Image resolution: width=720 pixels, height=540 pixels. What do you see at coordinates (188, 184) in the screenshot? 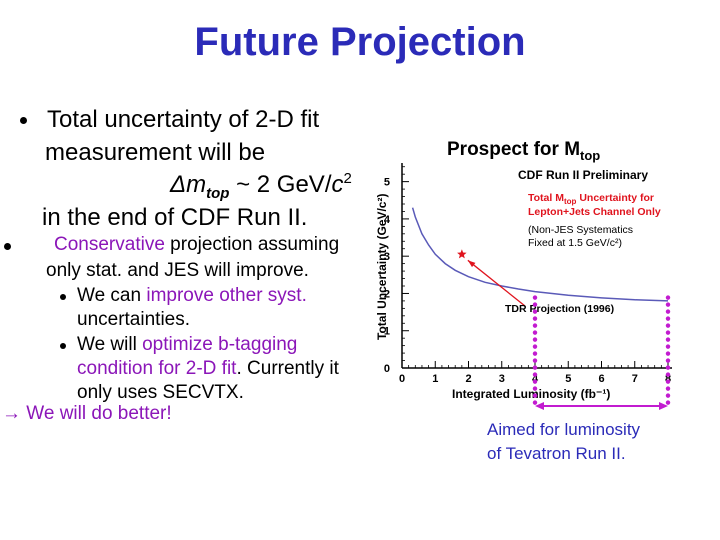
I see `delta-m-label: Δm` at bounding box center [188, 184].